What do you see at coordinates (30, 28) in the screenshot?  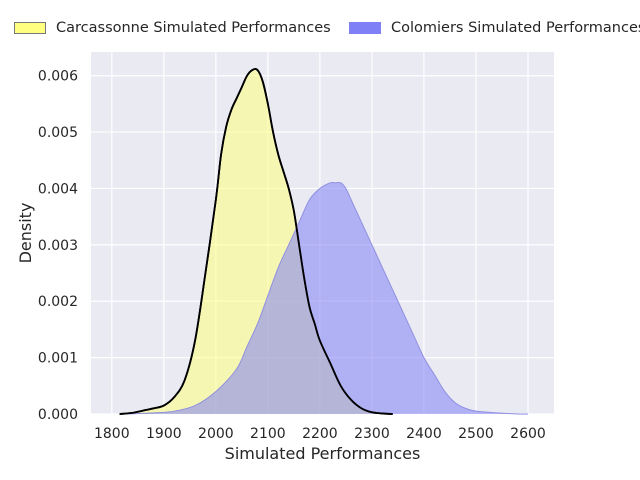 I see `legend-swatch-carcassonne` at bounding box center [30, 28].